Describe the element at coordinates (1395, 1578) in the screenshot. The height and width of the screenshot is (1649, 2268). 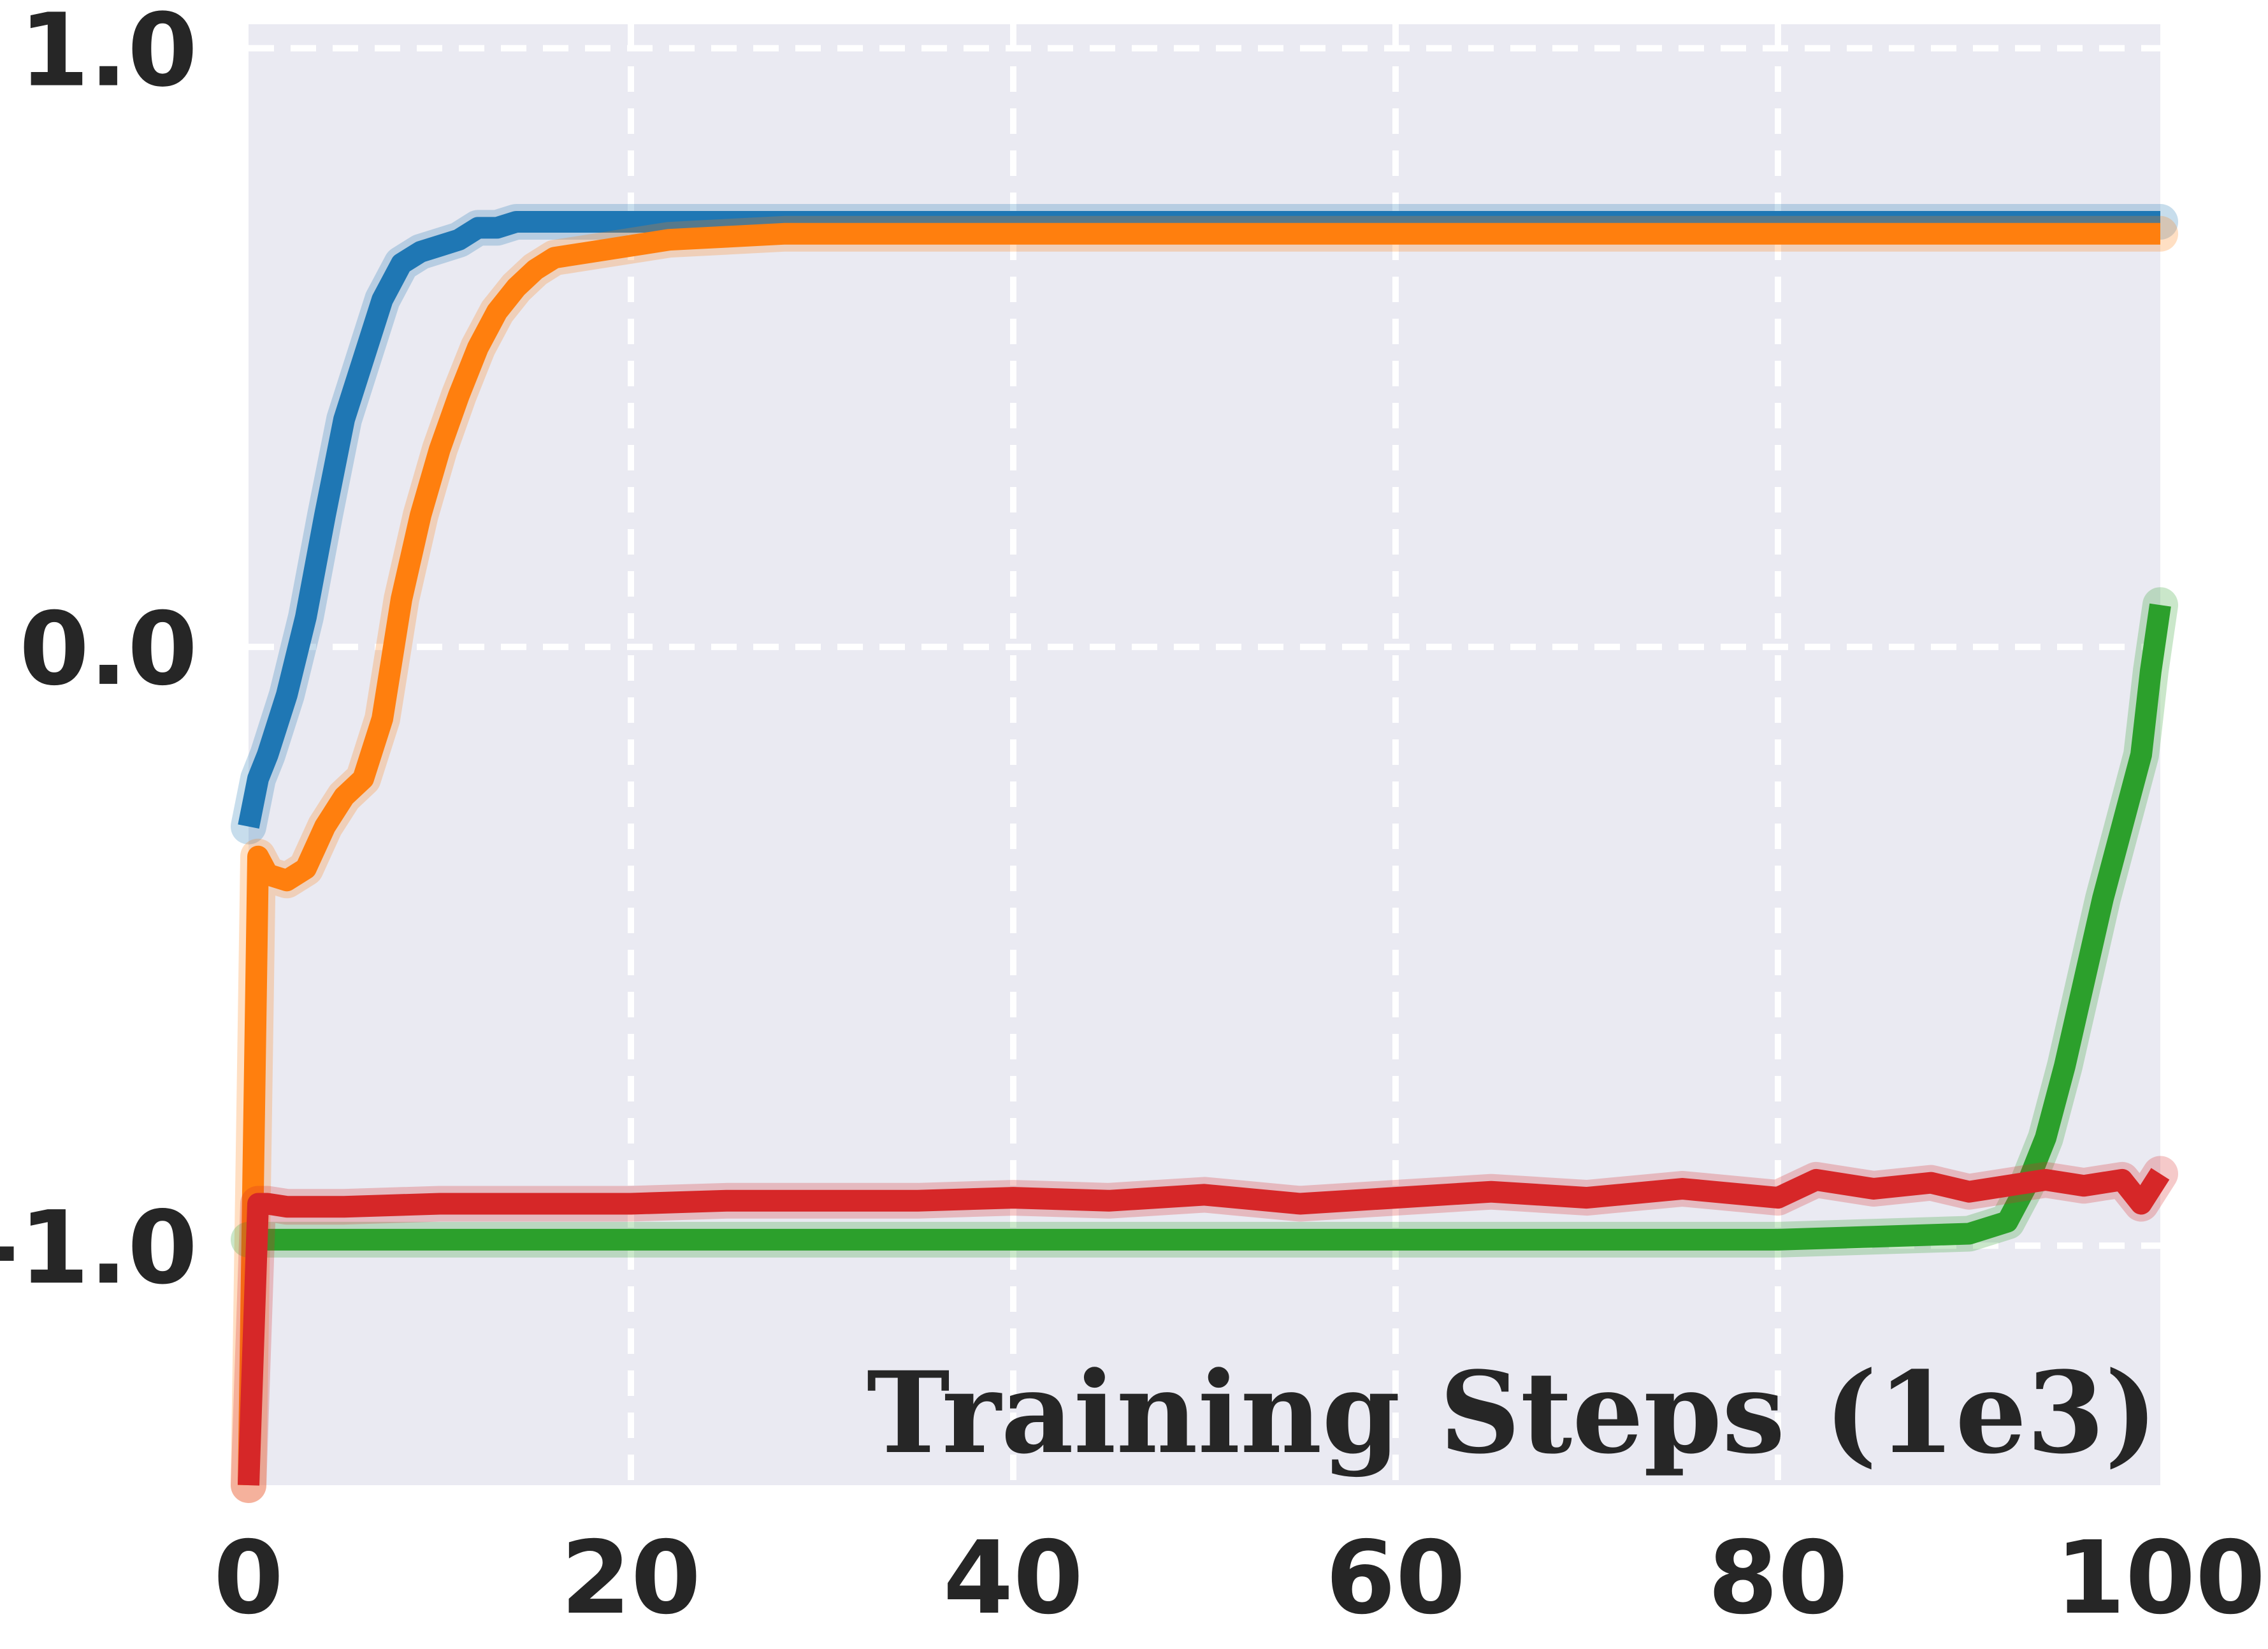
I see `x-tick-label-3: 60` at that location.